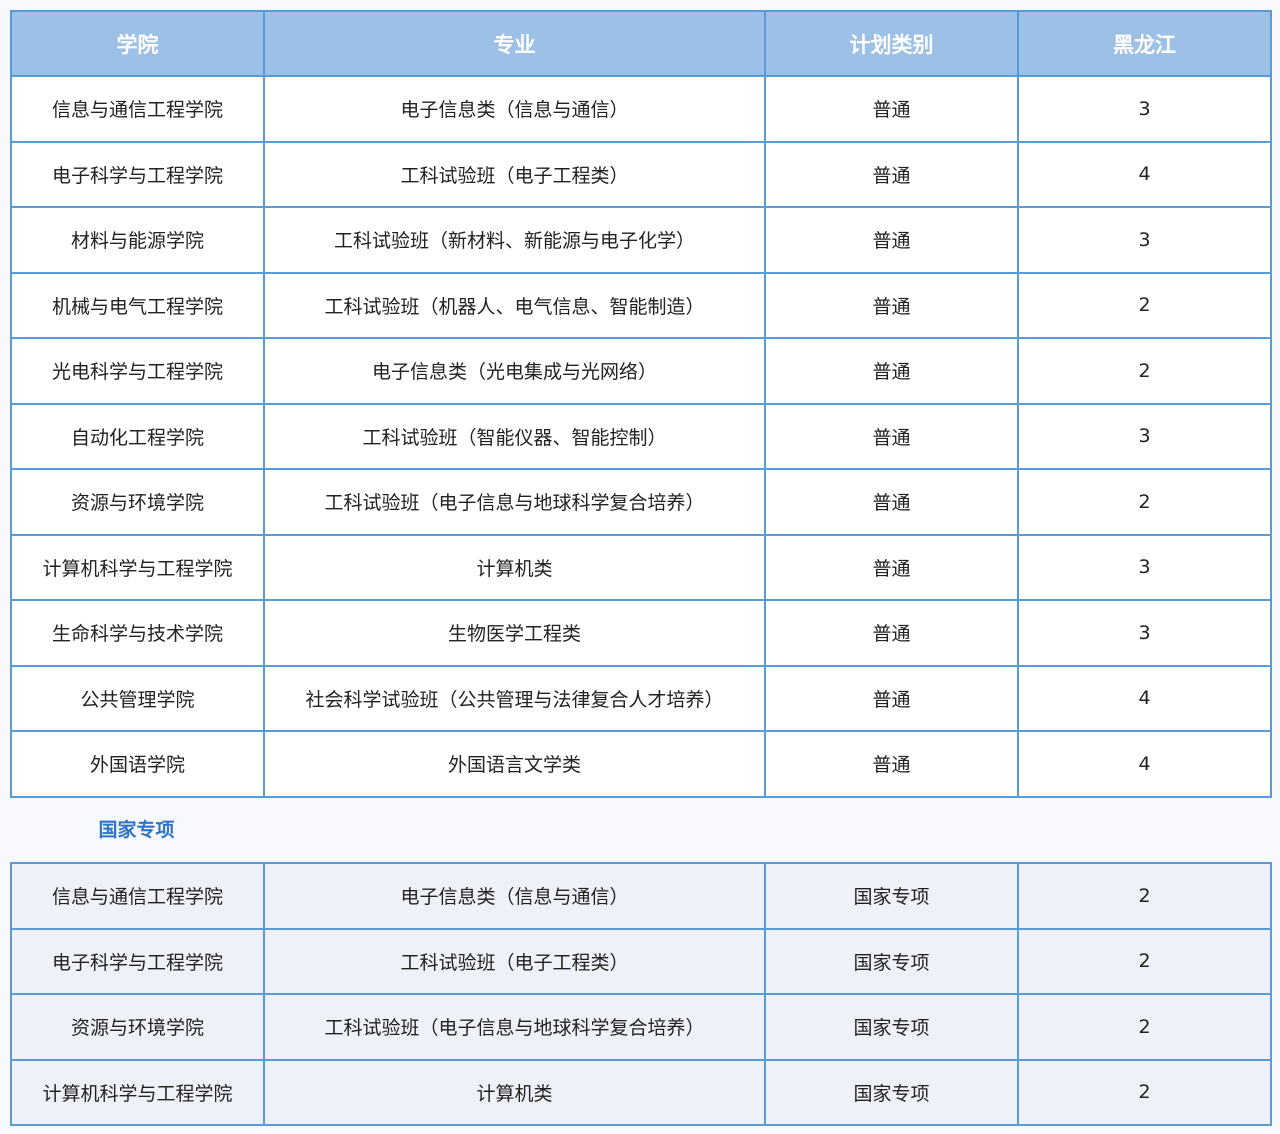  What do you see at coordinates (137, 436) in the screenshot?
I see `cell-college: 自动化工程学院` at bounding box center [137, 436].